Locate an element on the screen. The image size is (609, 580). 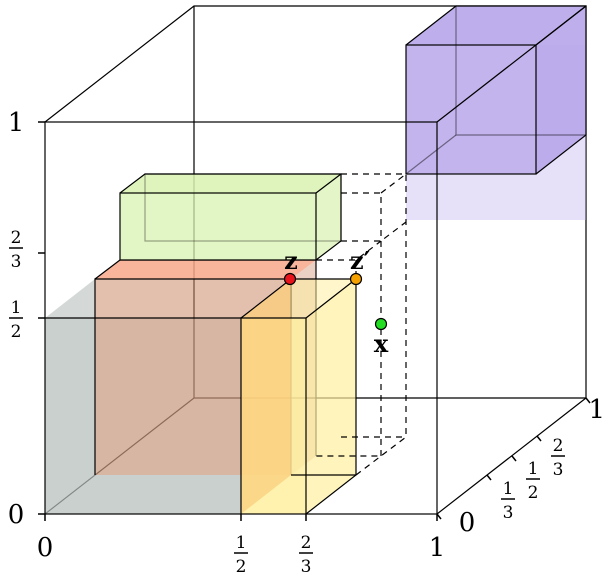
purple-box is located at coordinates (496, 112).